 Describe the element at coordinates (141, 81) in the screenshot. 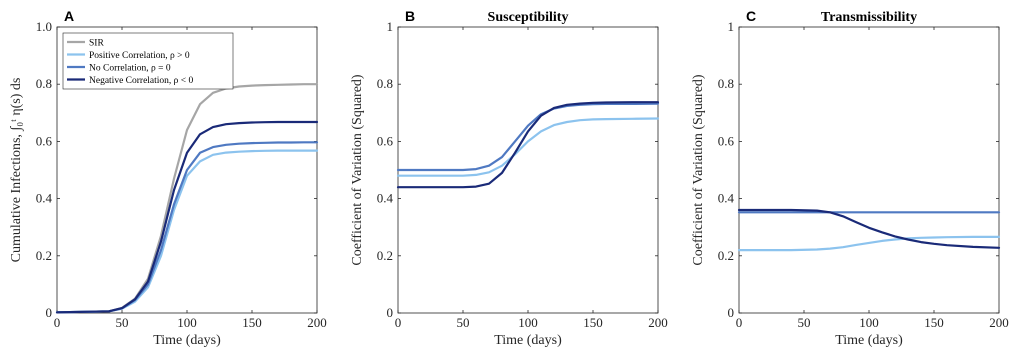

I see `legend-label-negative: Negative Correlation, ρ < 0` at that location.